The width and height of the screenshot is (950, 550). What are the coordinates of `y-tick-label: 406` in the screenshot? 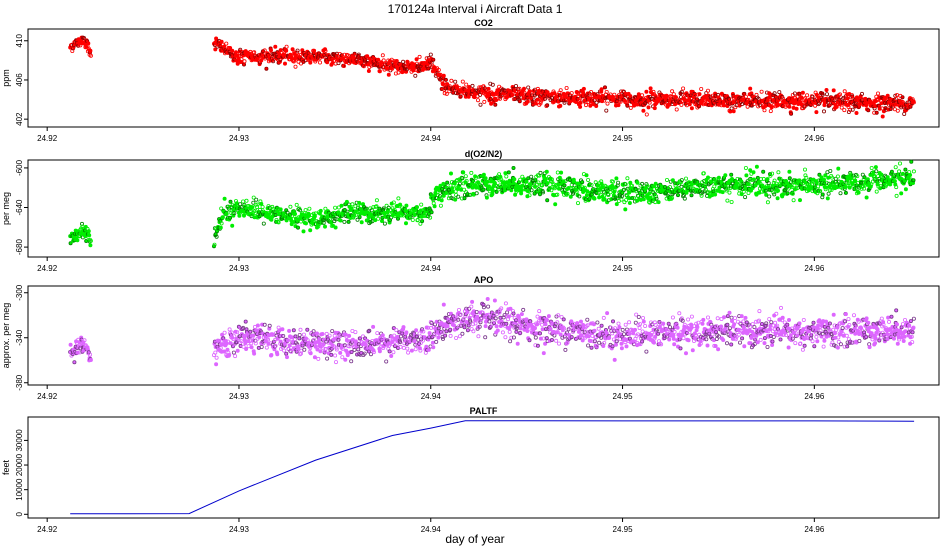 It's located at (19, 80).